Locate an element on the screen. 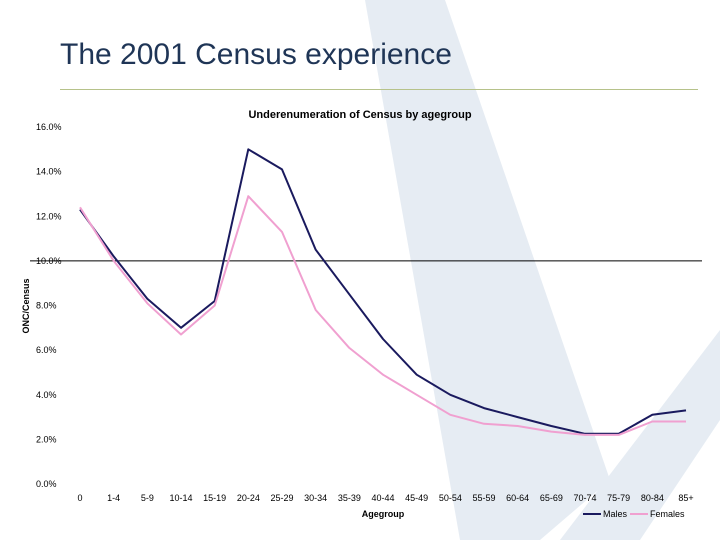 This screenshot has height=540, width=720. x-tick-label: 15-19 is located at coordinates (214, 498).